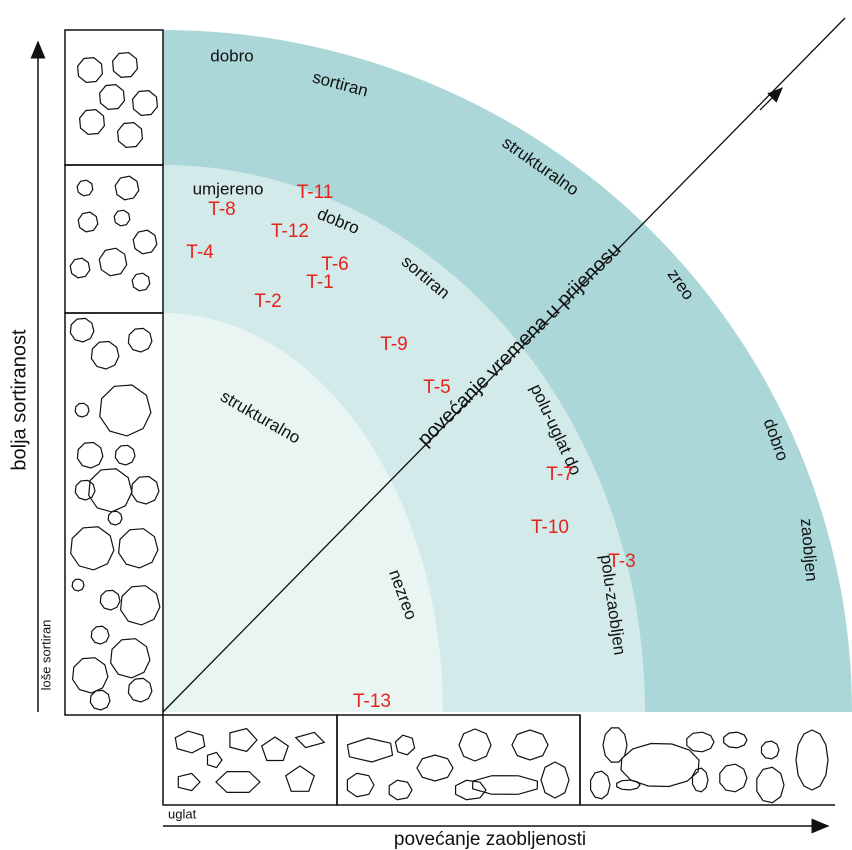  Describe the element at coordinates (19, 400) in the screenshot. I see `y-label: bolja sortiranost` at that location.